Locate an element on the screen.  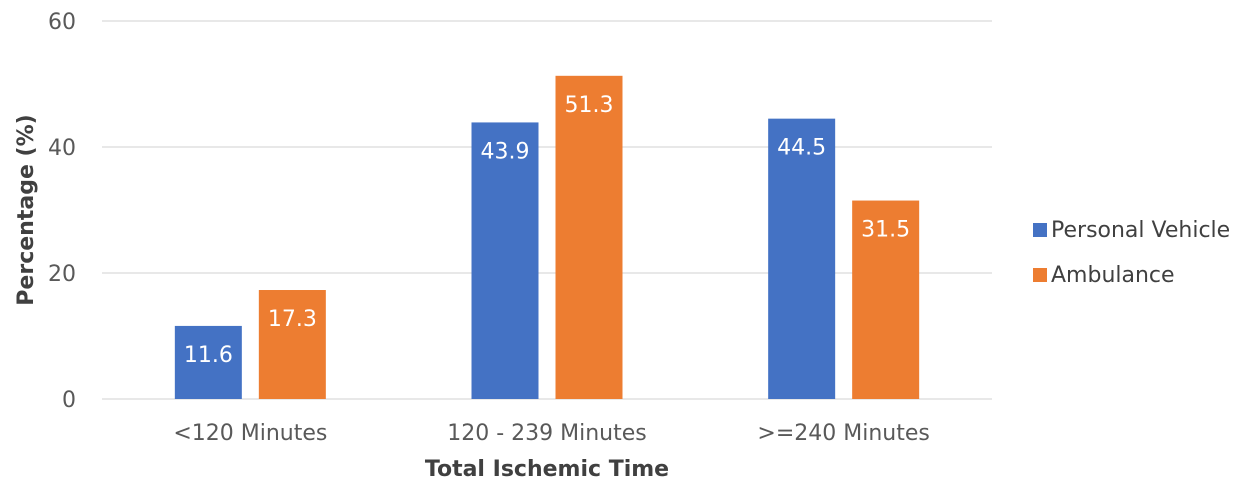
y-axis-title: Percentage (%) is located at coordinates (26, 209).